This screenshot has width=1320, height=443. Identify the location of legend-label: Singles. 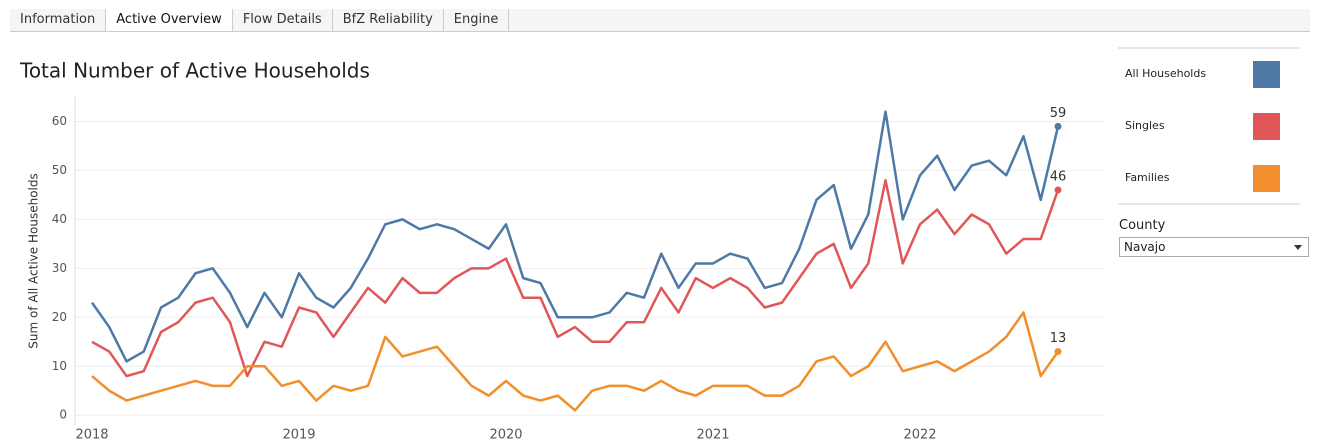
(1145, 125).